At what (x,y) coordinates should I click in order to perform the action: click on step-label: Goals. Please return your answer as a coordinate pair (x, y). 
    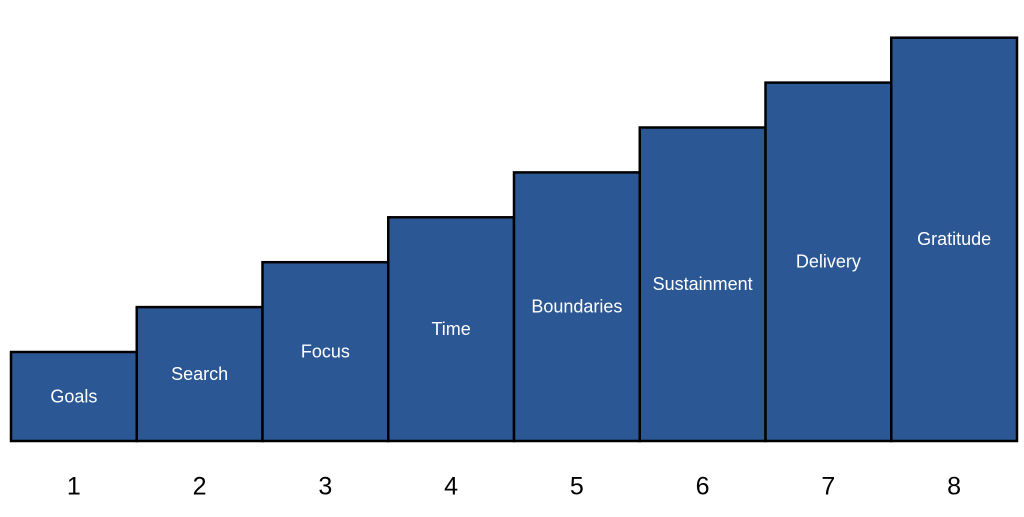
    Looking at the image, I should click on (73, 396).